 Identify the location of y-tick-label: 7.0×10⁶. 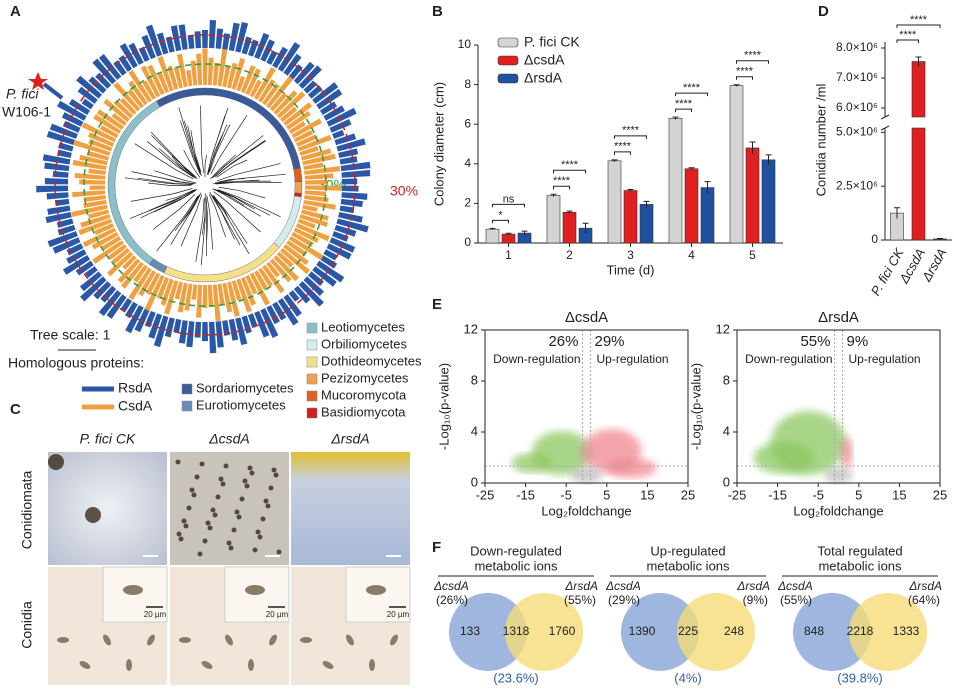
(857, 77).